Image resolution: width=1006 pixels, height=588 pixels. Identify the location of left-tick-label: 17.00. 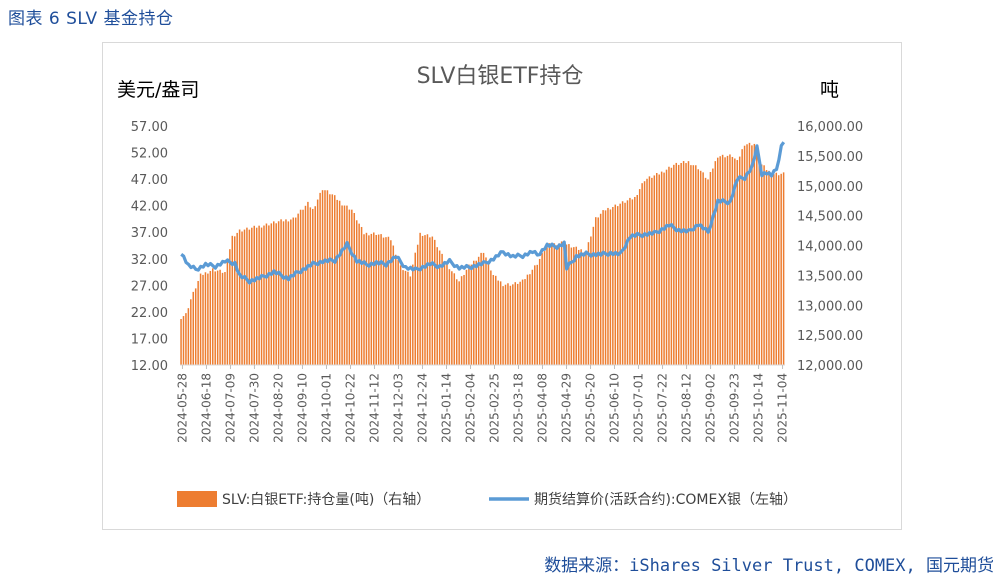
(149, 339).